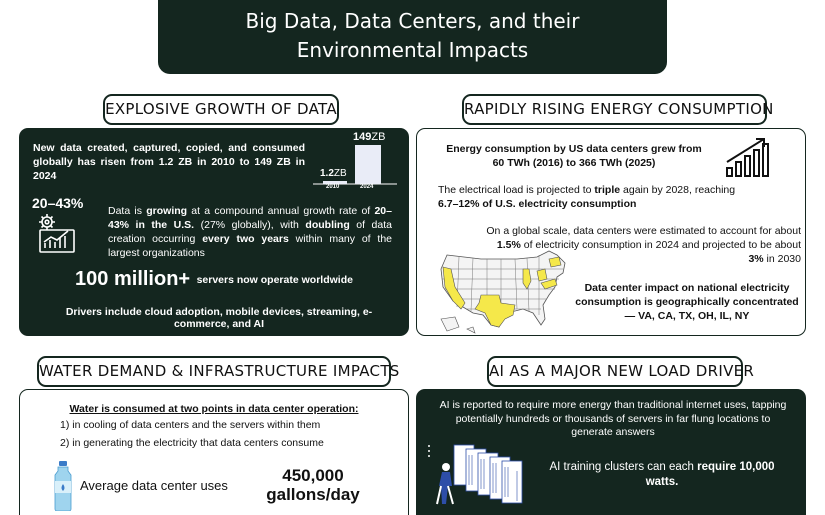  I want to click on us-map, so click(503, 292).